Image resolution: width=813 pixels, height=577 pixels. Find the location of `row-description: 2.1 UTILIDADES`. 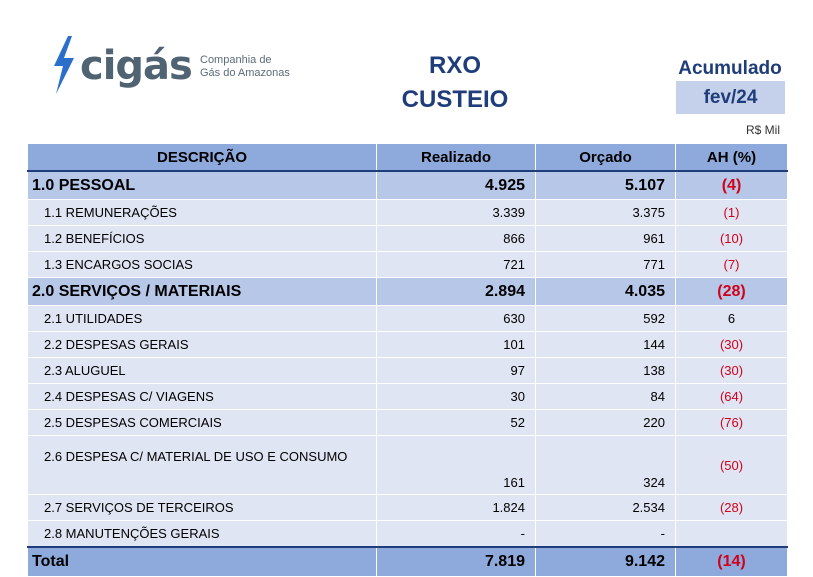

row-description: 2.1 UTILIDADES is located at coordinates (202, 318).